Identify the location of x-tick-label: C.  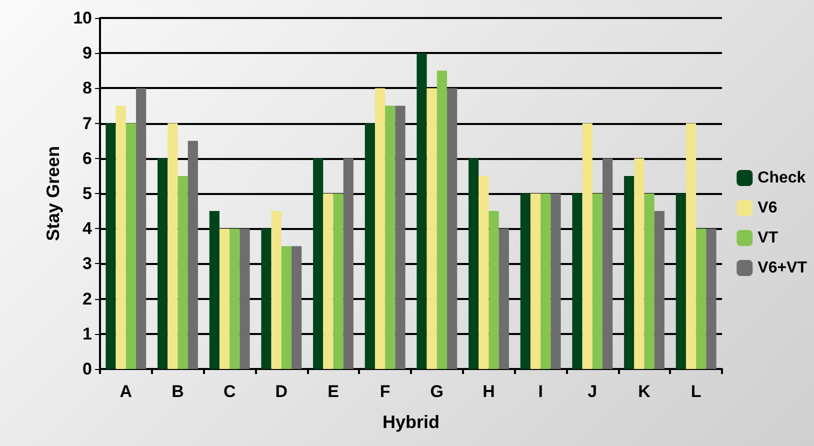
(229, 391).